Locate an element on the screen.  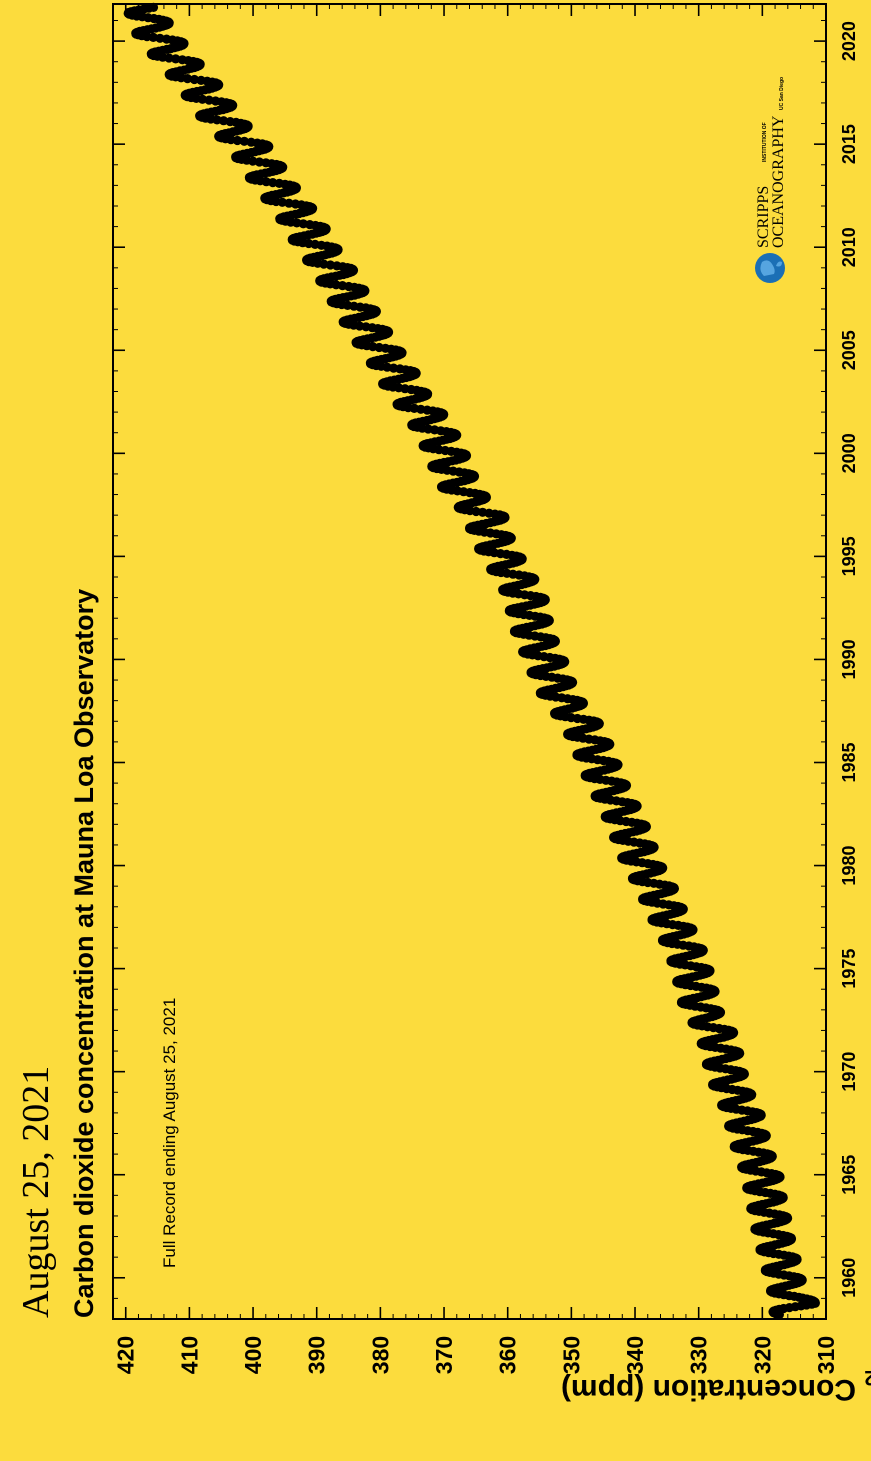
ppm-tick-label: 360 is located at coordinates (508, 1355).